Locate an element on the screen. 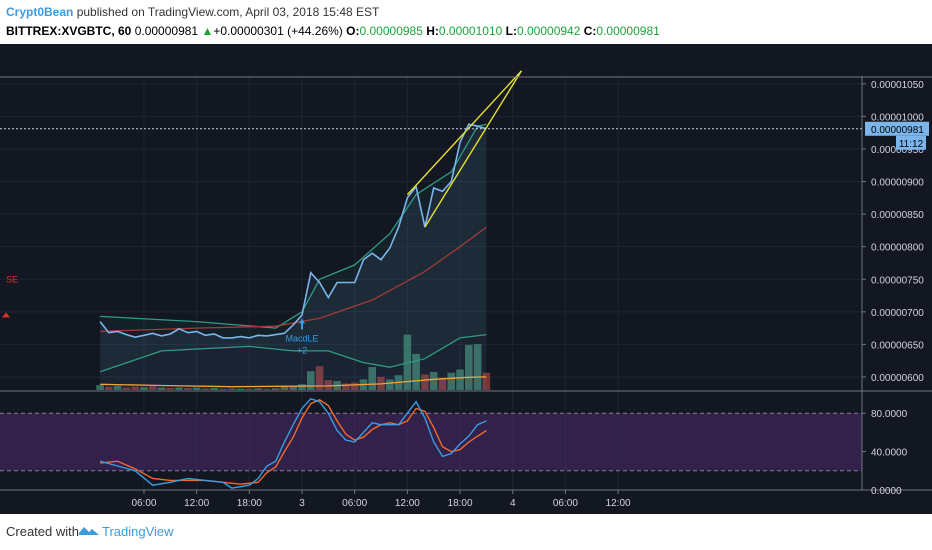  open-value: 0.00000985 is located at coordinates (391, 31).